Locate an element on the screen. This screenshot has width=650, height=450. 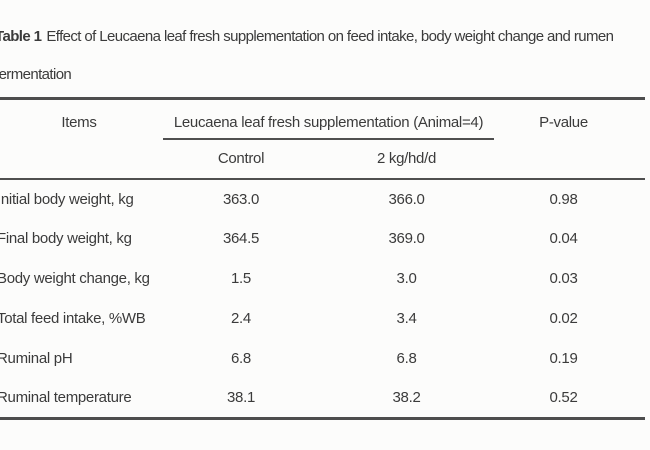
table-caption-line-2: fermentation is located at coordinates (36, 74).